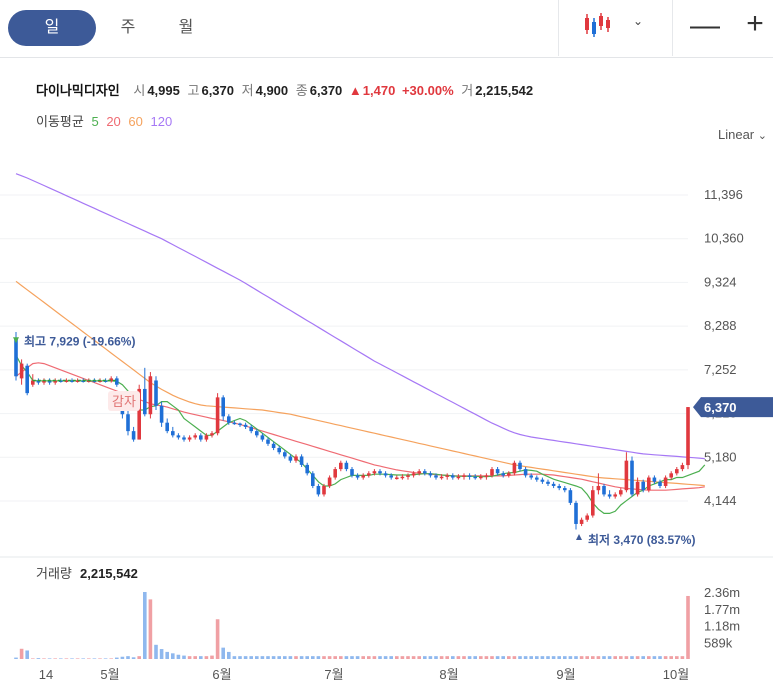  What do you see at coordinates (161, 121) in the screenshot?
I see `ma120-label: 120` at bounding box center [161, 121].